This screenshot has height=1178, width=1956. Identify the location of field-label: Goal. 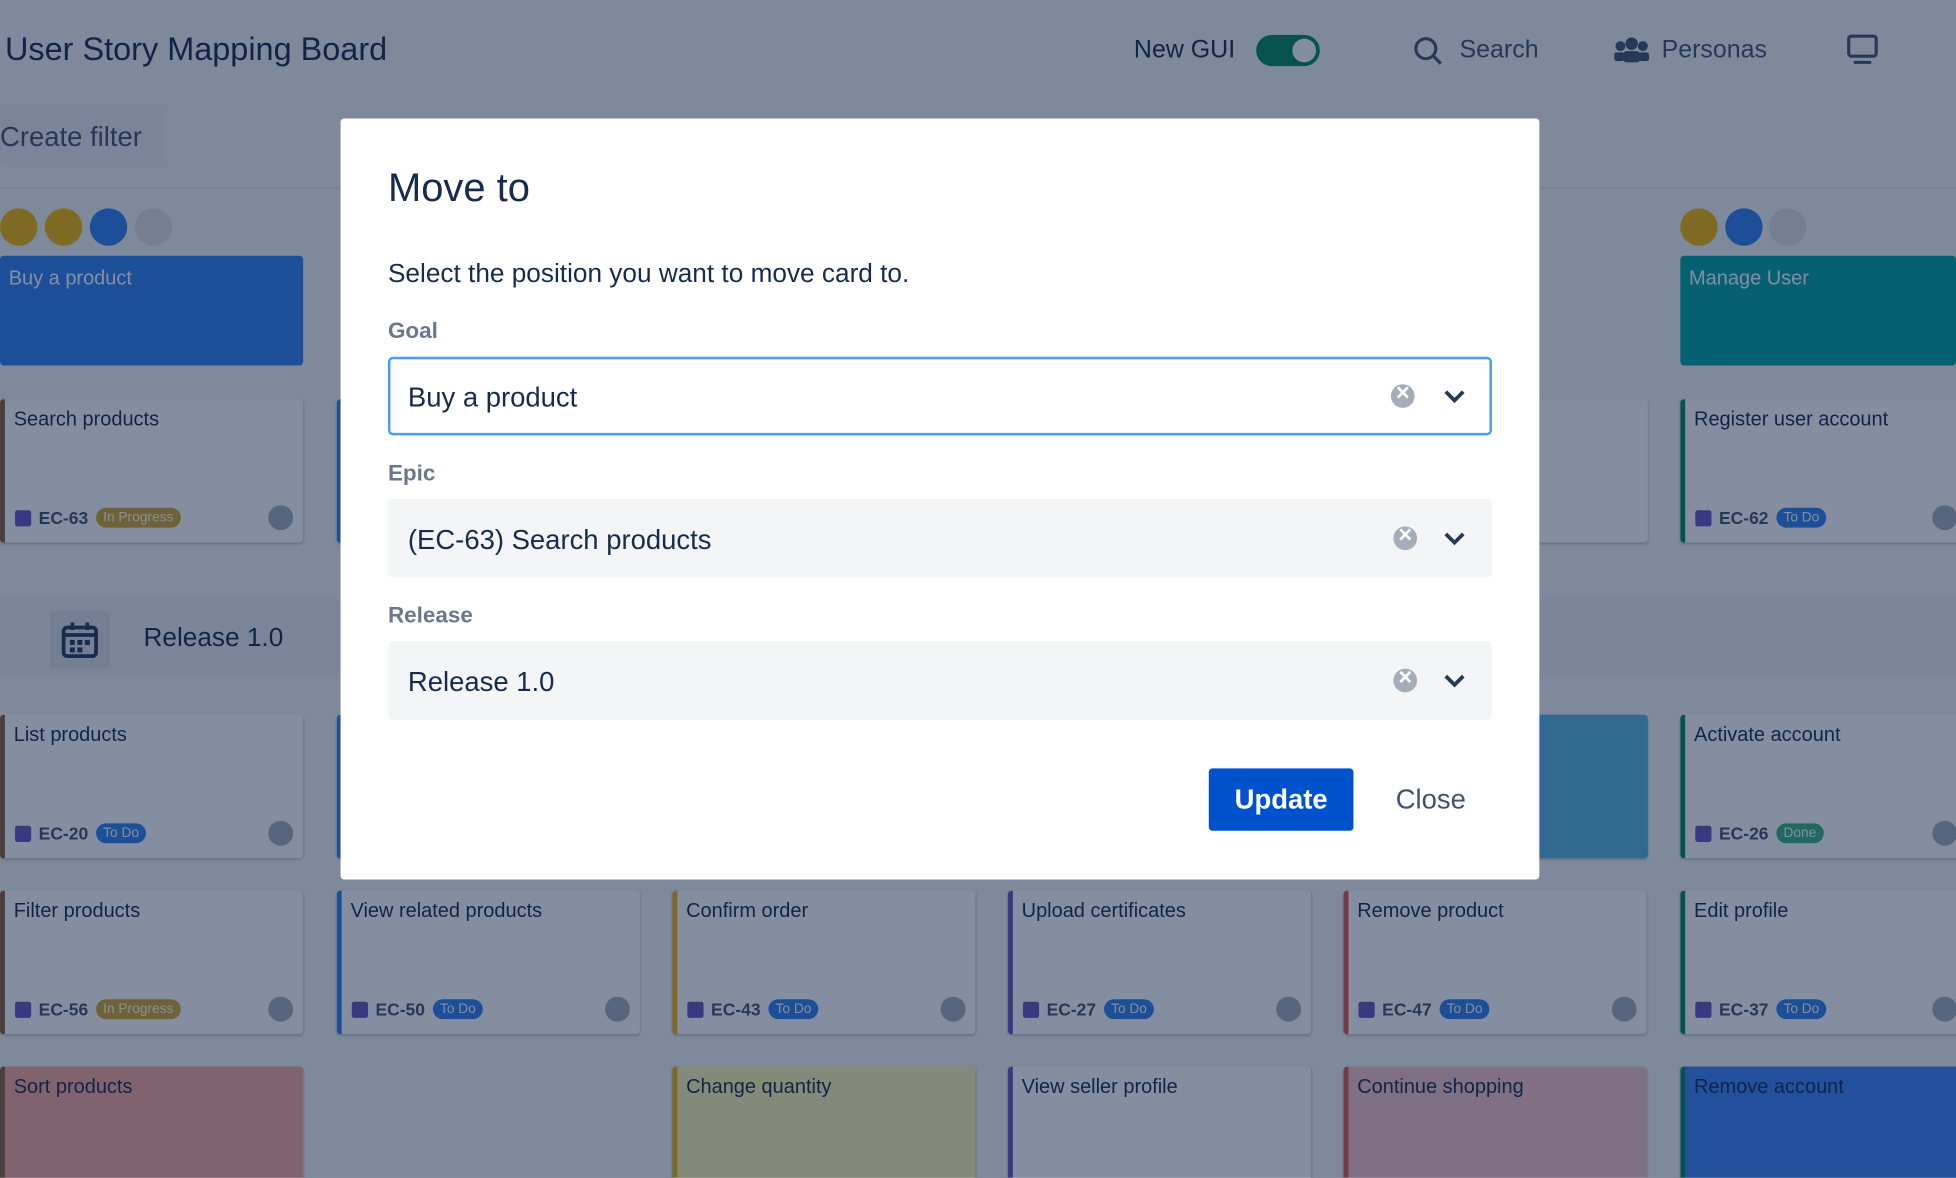
(412, 331).